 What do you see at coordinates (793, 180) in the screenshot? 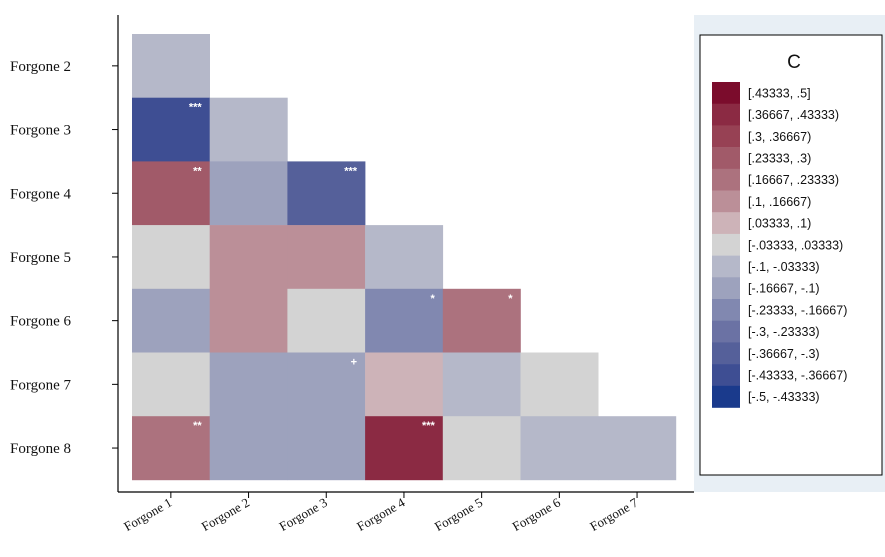
I see `legend-label: [.16667, .23333)` at bounding box center [793, 180].